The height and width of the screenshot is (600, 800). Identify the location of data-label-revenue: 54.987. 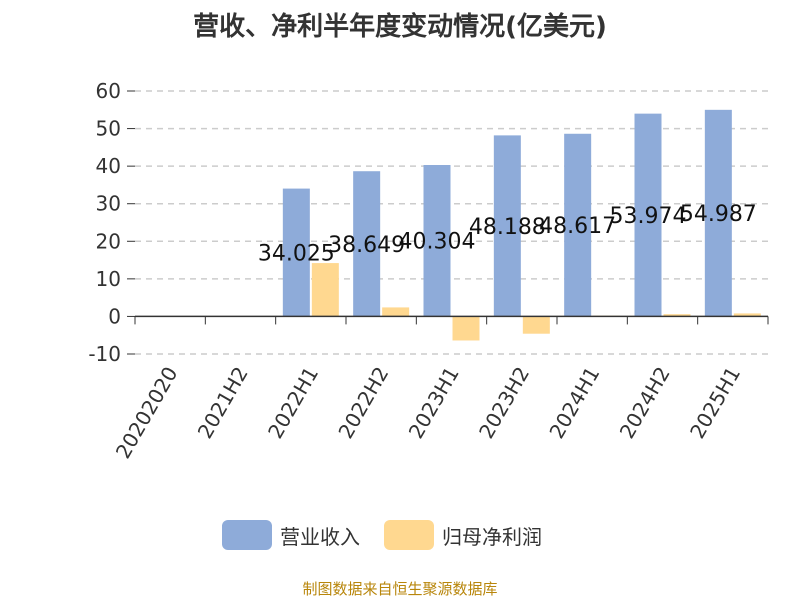
(718, 214).